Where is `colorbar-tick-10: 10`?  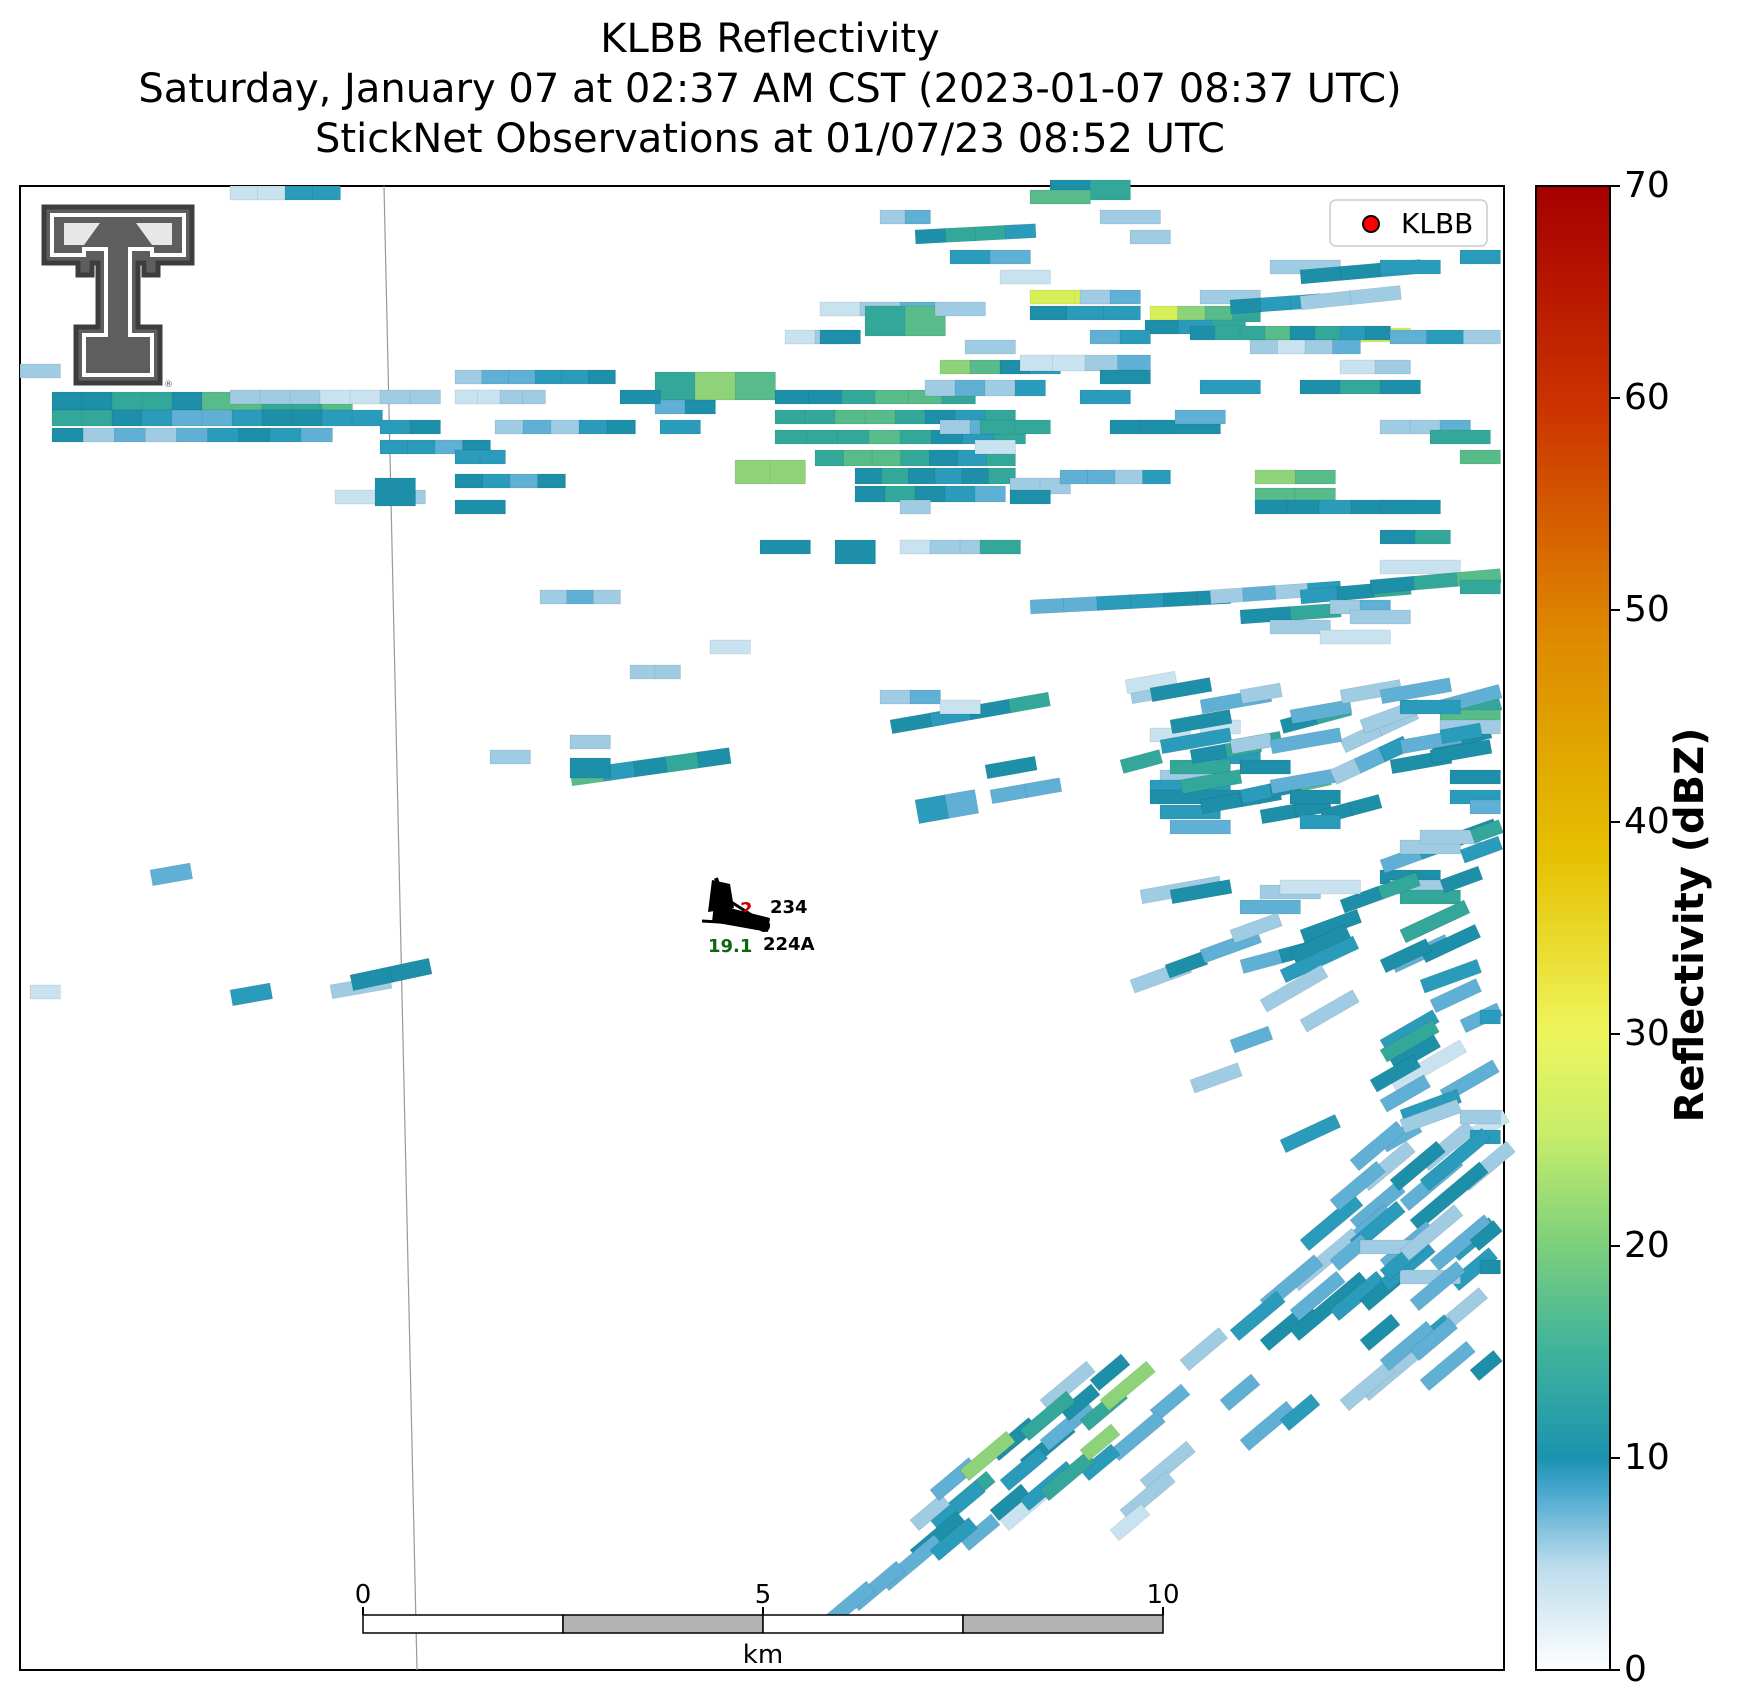 colorbar-tick-10: 10 is located at coordinates (1647, 1457).